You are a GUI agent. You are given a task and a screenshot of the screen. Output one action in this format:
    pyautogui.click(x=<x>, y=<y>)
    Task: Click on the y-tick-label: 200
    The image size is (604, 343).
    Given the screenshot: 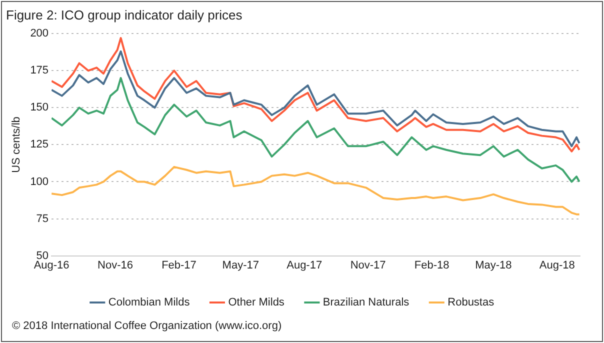 What is the action you would take?
    pyautogui.click(x=39, y=34)
    